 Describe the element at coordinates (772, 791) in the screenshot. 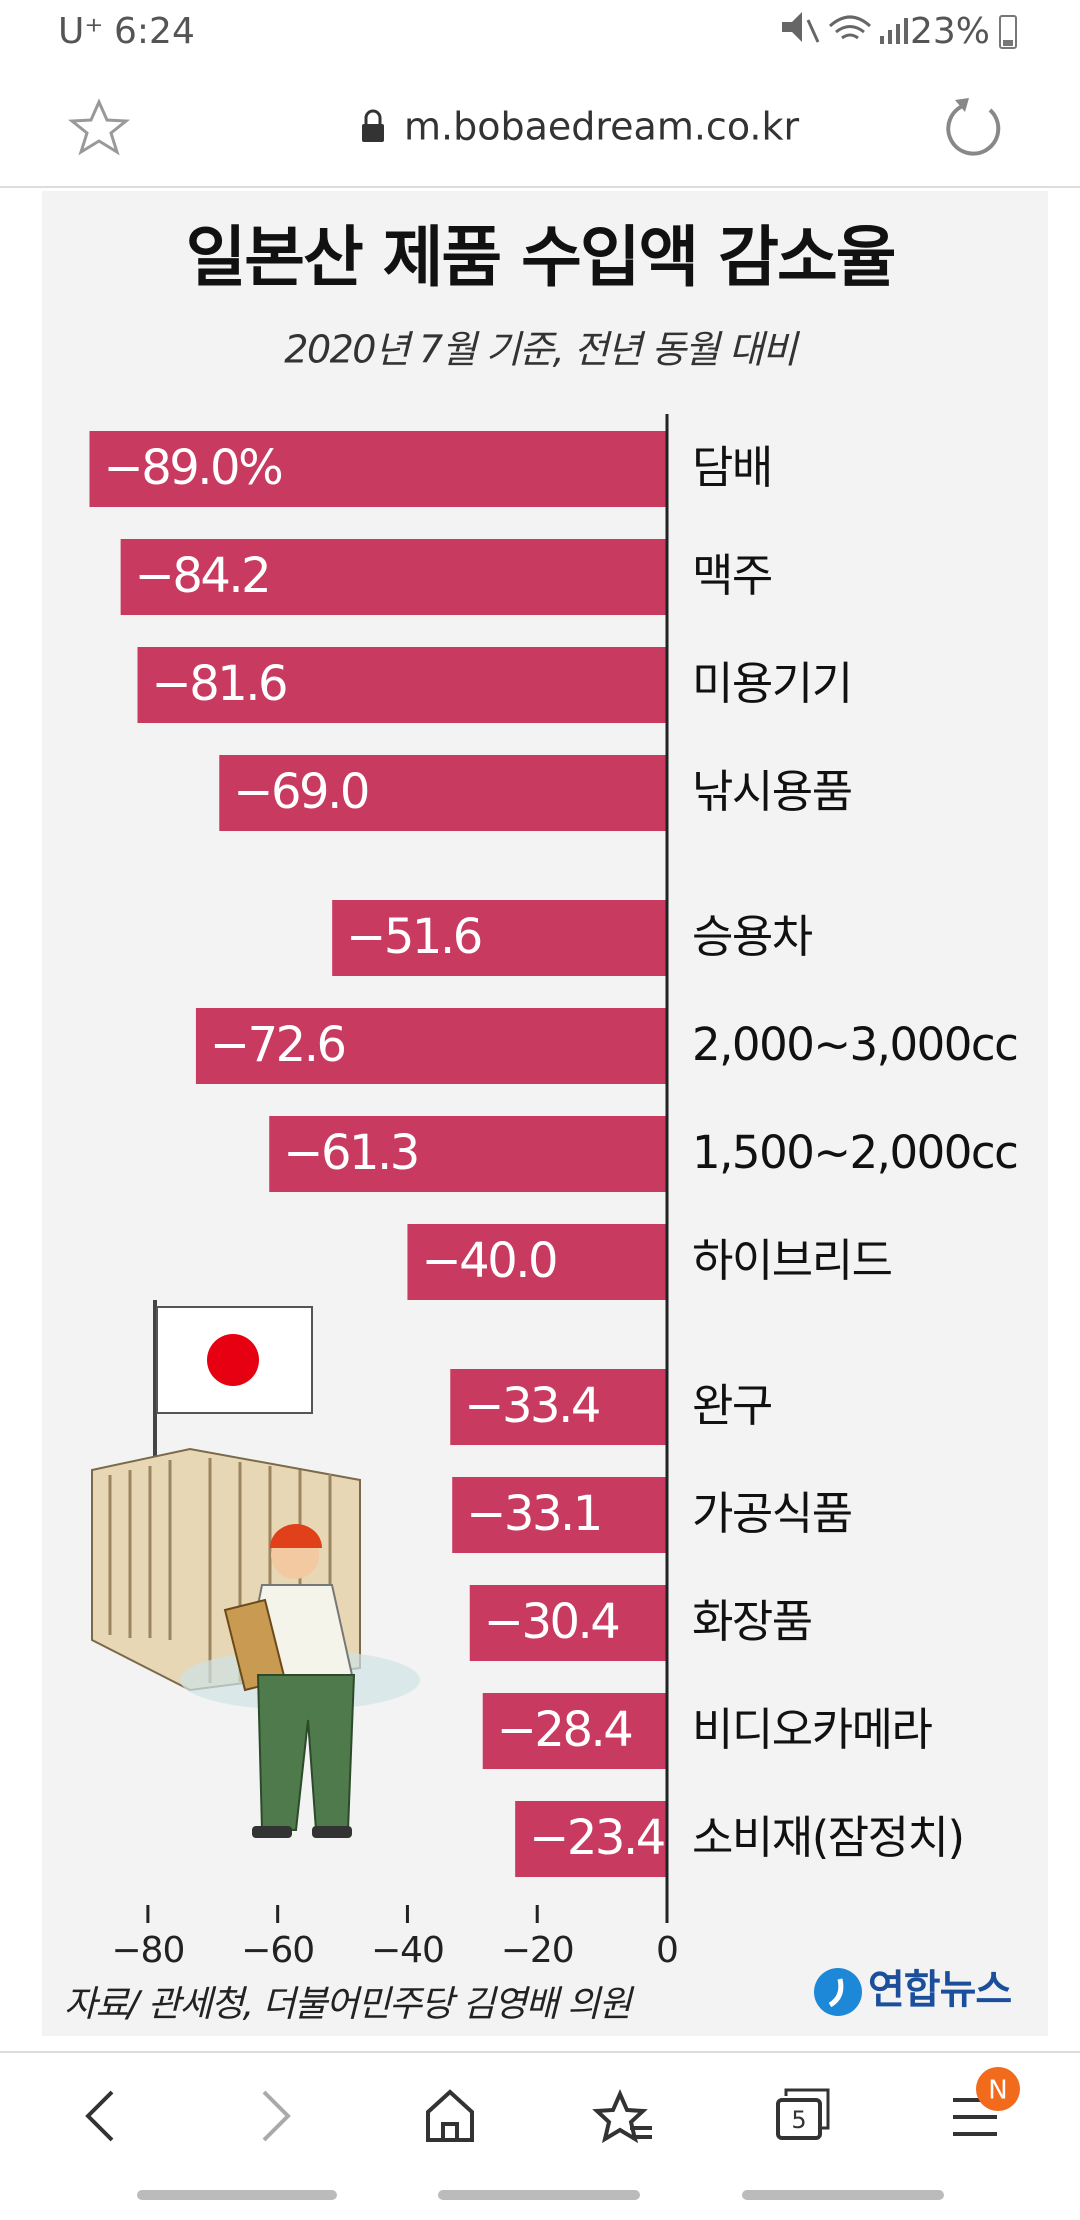

I see `category-label: 낚시용품` at that location.